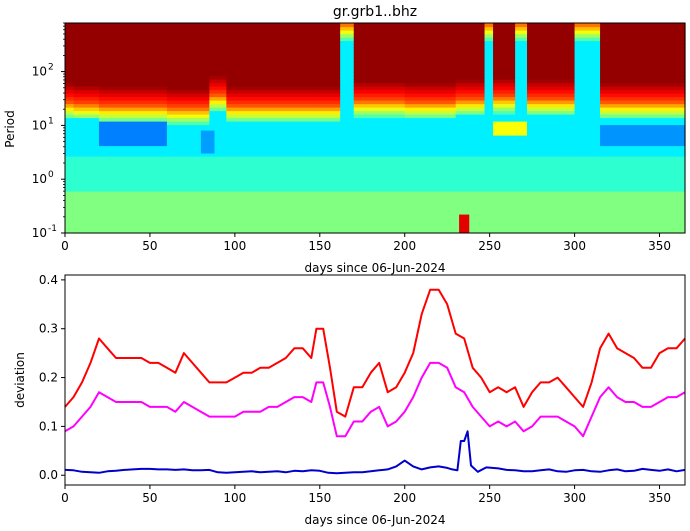  Describe the element at coordinates (149, 246) in the screenshot. I see `heatmap-x-tick-label: 50` at that location.